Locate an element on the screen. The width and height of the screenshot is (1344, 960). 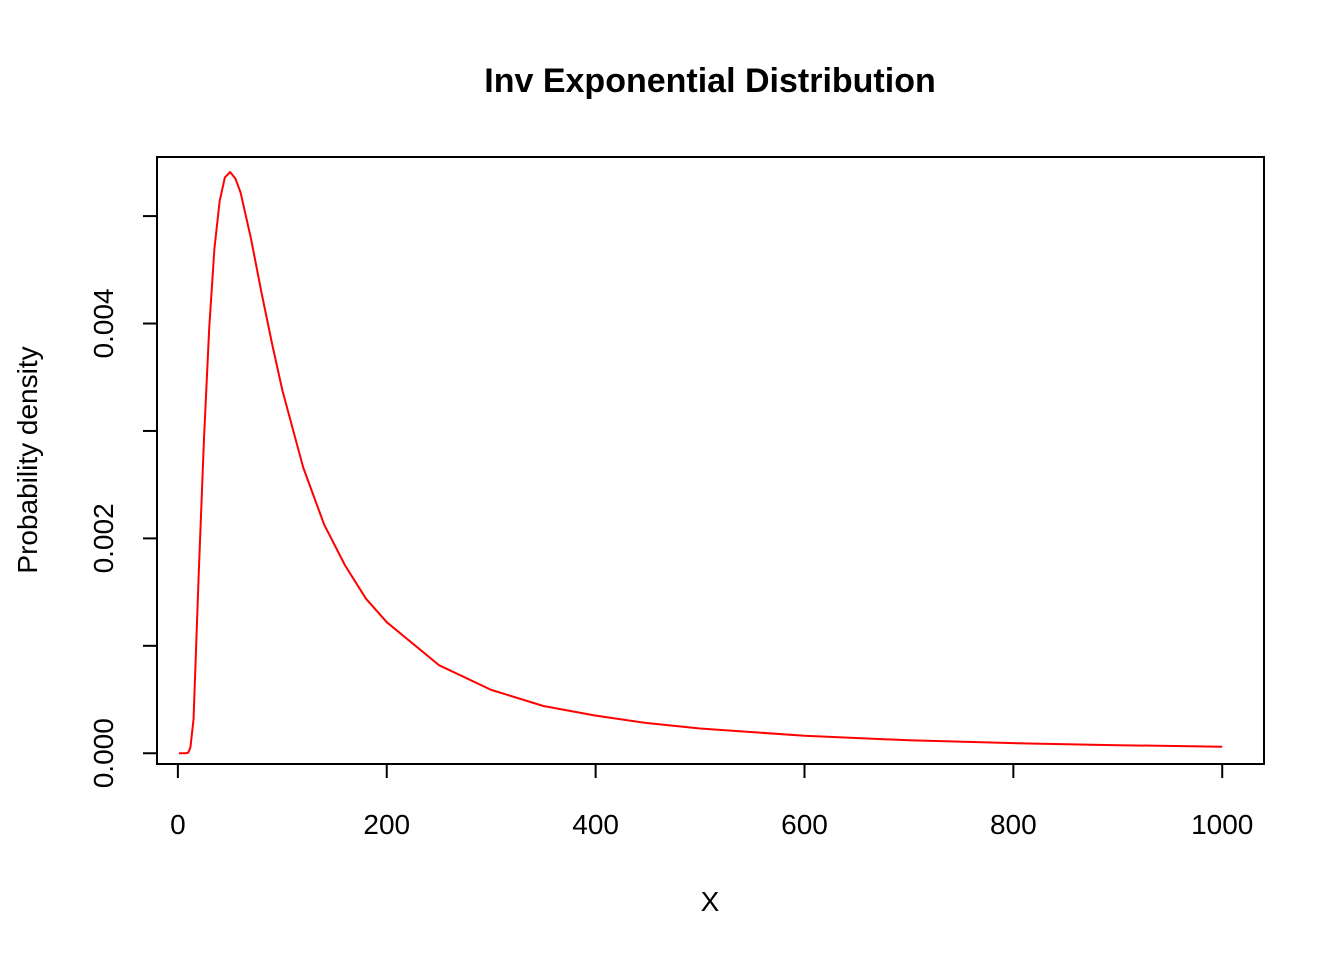
y-axis-label: Probability density is located at coordinates (27, 459).